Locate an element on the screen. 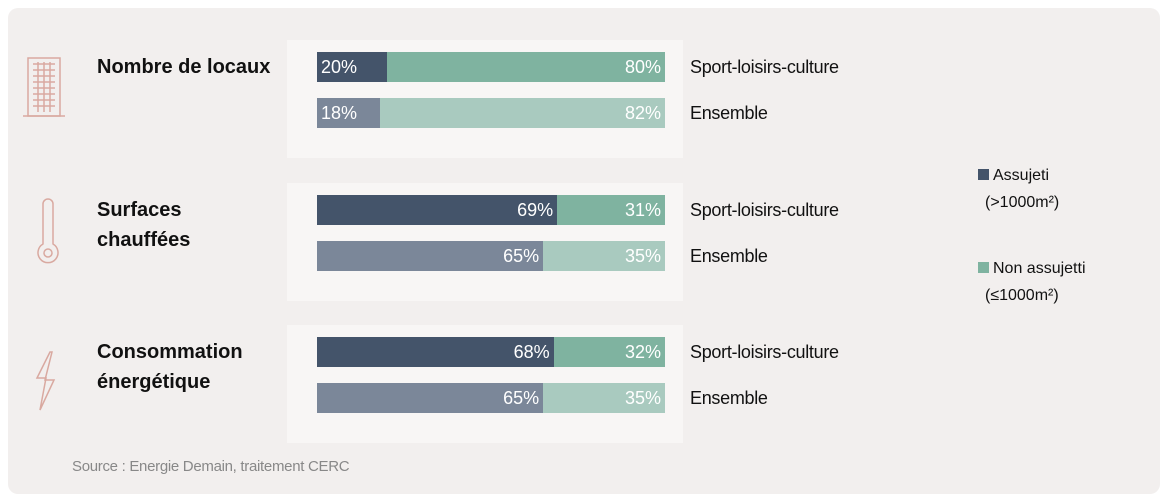 The width and height of the screenshot is (1168, 502). legend-note: (≤1000m²) is located at coordinates (1022, 295).